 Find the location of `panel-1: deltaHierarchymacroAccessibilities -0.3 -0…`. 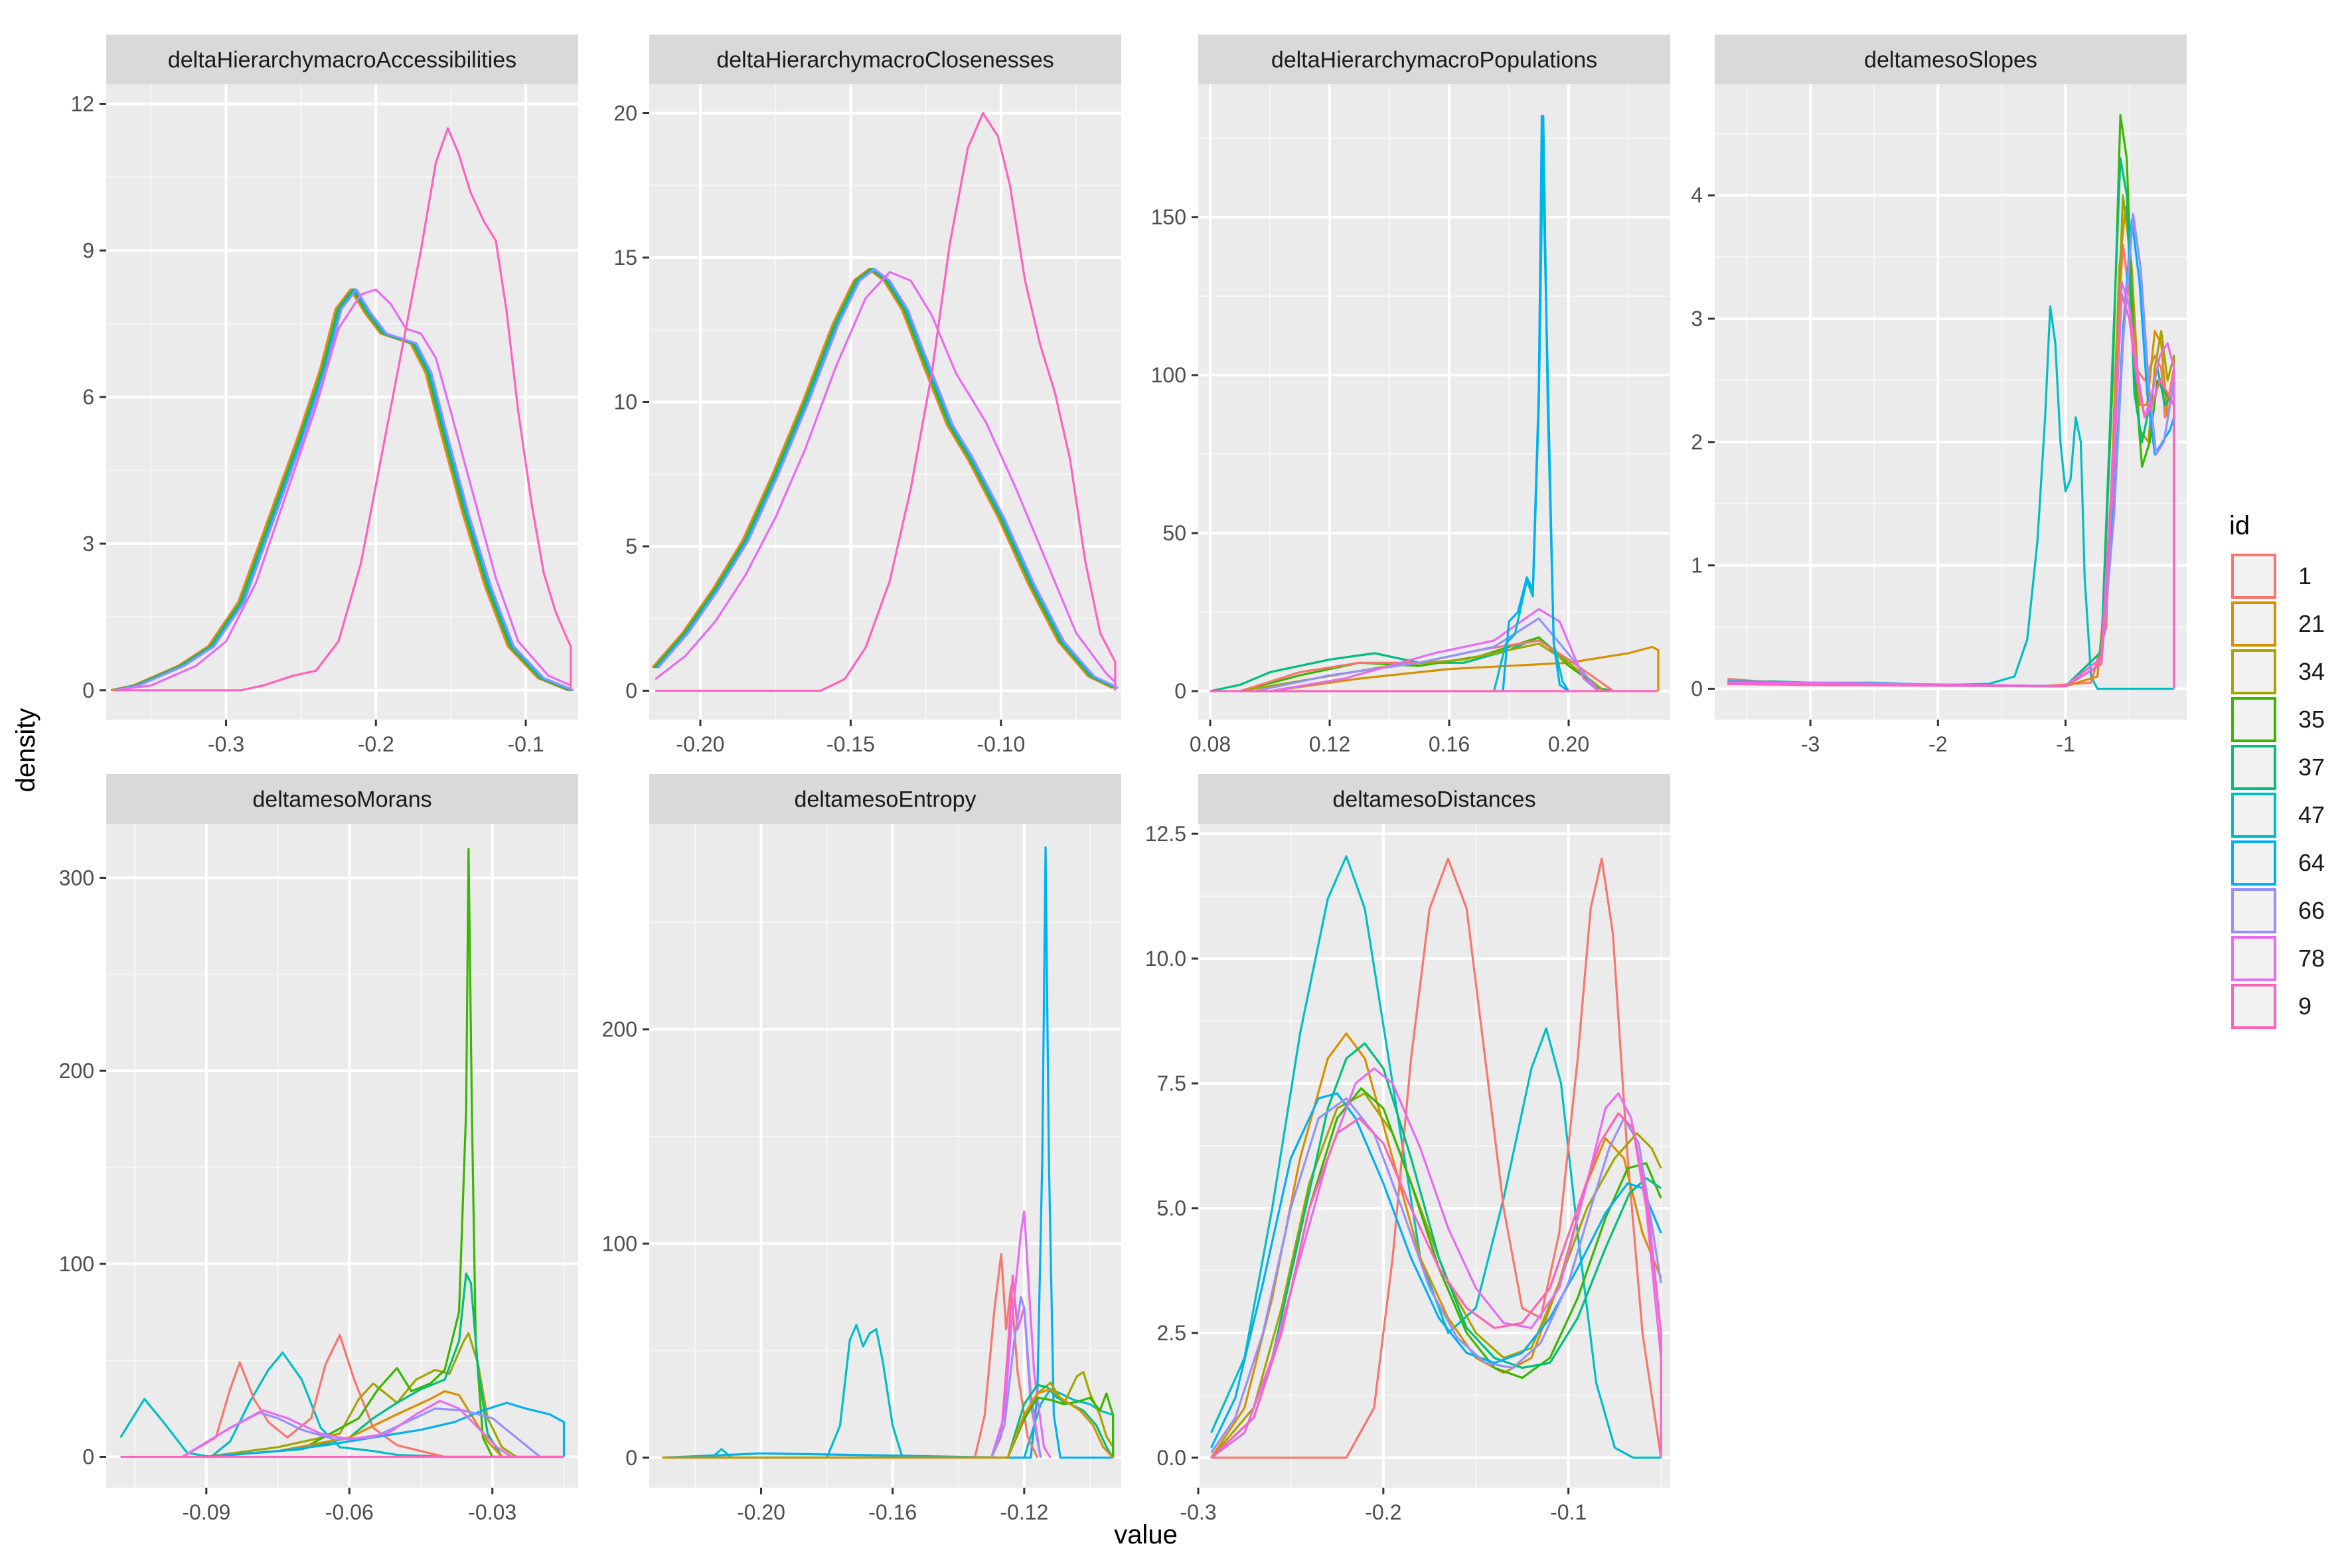

panel-1: deltaHierarchymacroAccessibilities -0.3 -0… is located at coordinates (324, 395).